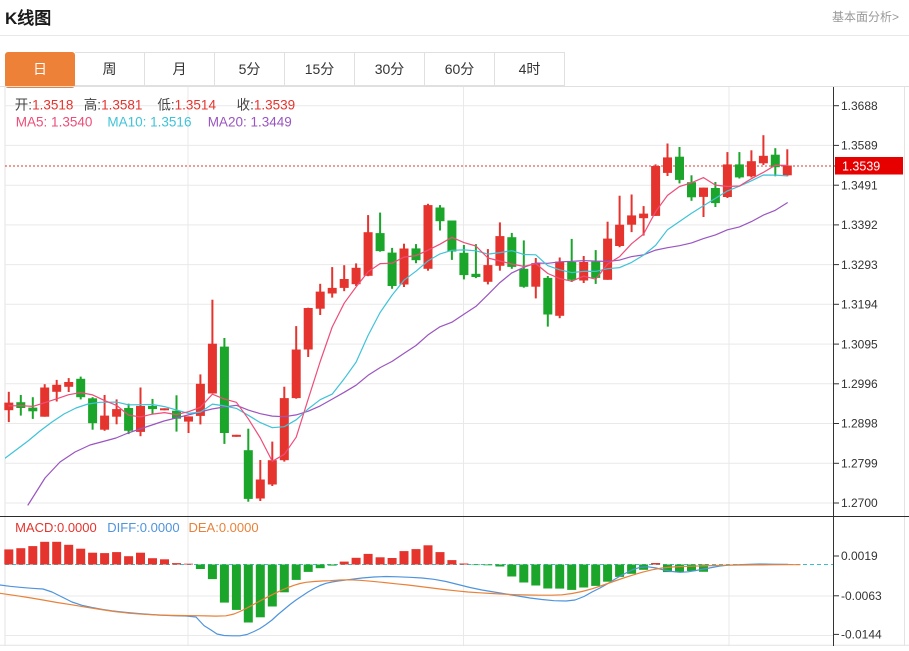 The width and height of the screenshot is (909, 651). What do you see at coordinates (861, 596) in the screenshot?
I see `svg-text: -0.0063` at bounding box center [861, 596].